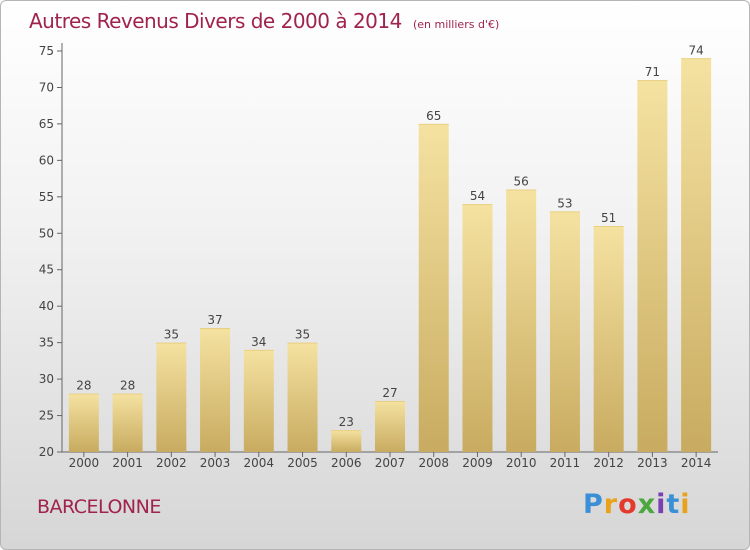  Describe the element at coordinates (346, 463) in the screenshot. I see `x-tick-label: 2006` at that location.